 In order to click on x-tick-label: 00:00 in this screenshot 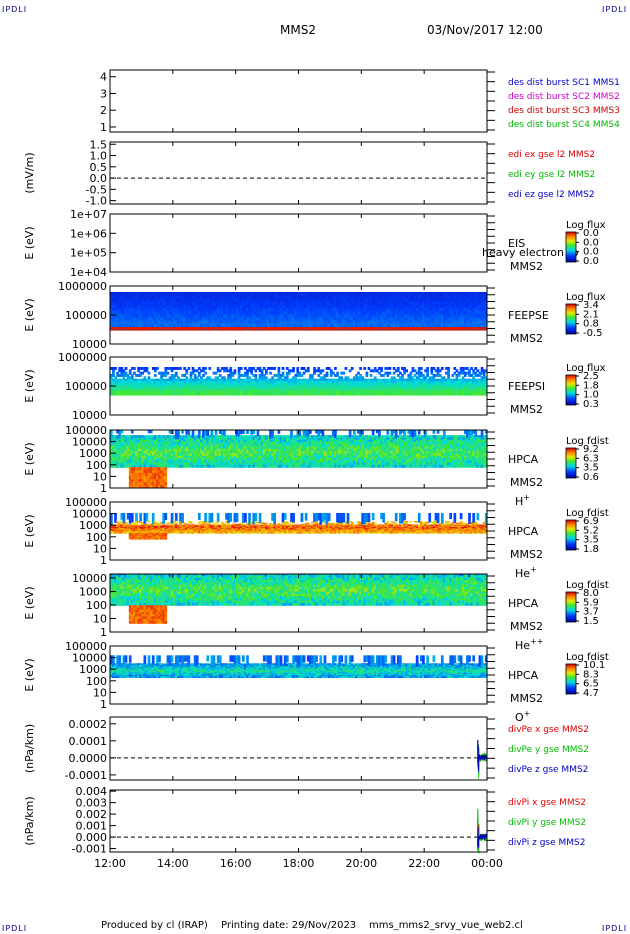, I will do `click(487, 863)`.